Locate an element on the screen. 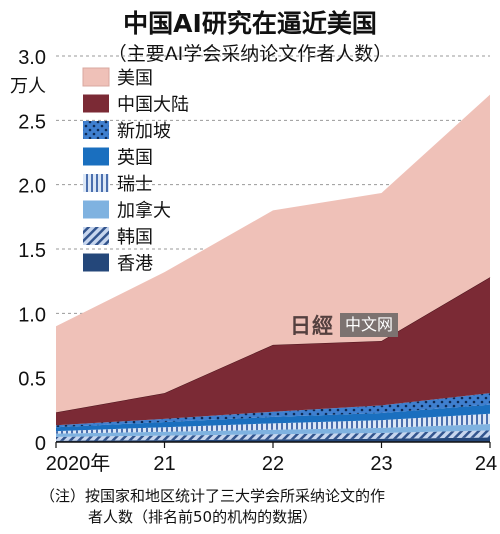  legend-label: 英国 is located at coordinates (135, 158).